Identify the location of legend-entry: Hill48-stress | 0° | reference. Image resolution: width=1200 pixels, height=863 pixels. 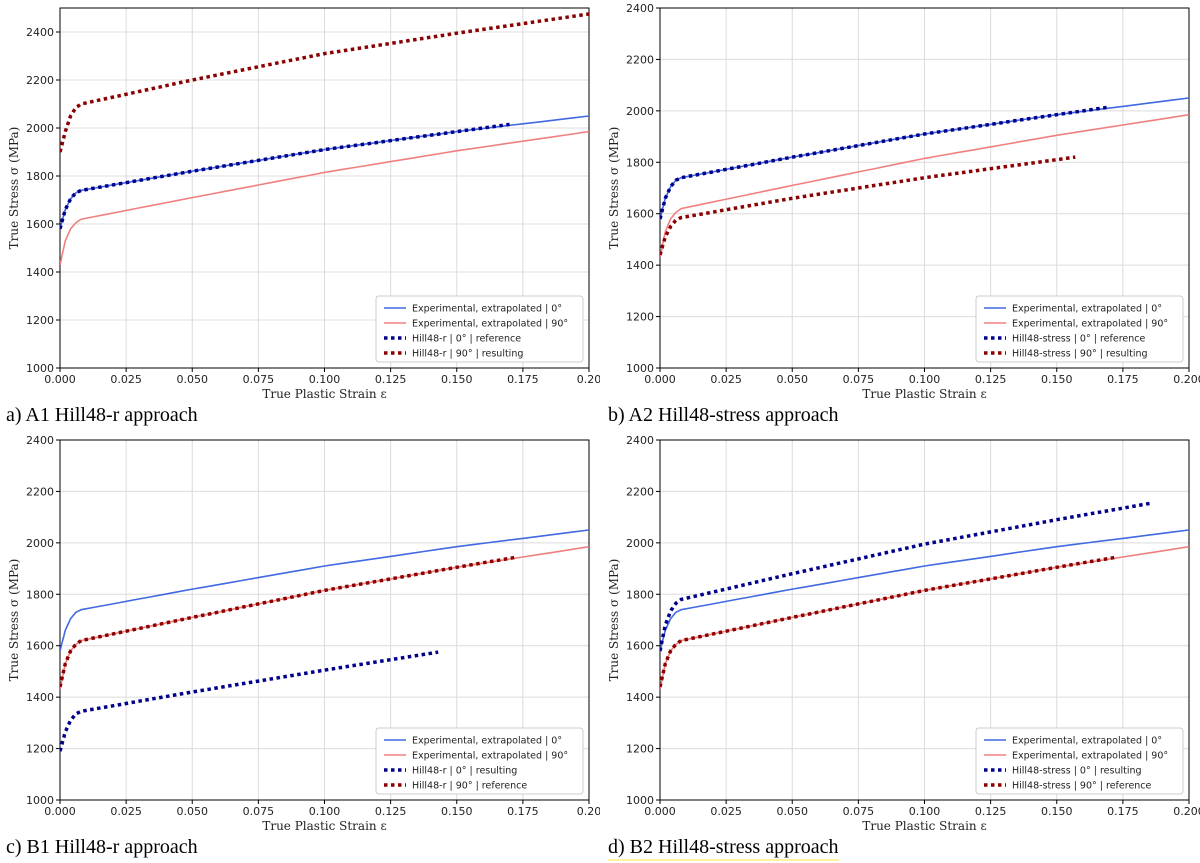
(1078, 339).